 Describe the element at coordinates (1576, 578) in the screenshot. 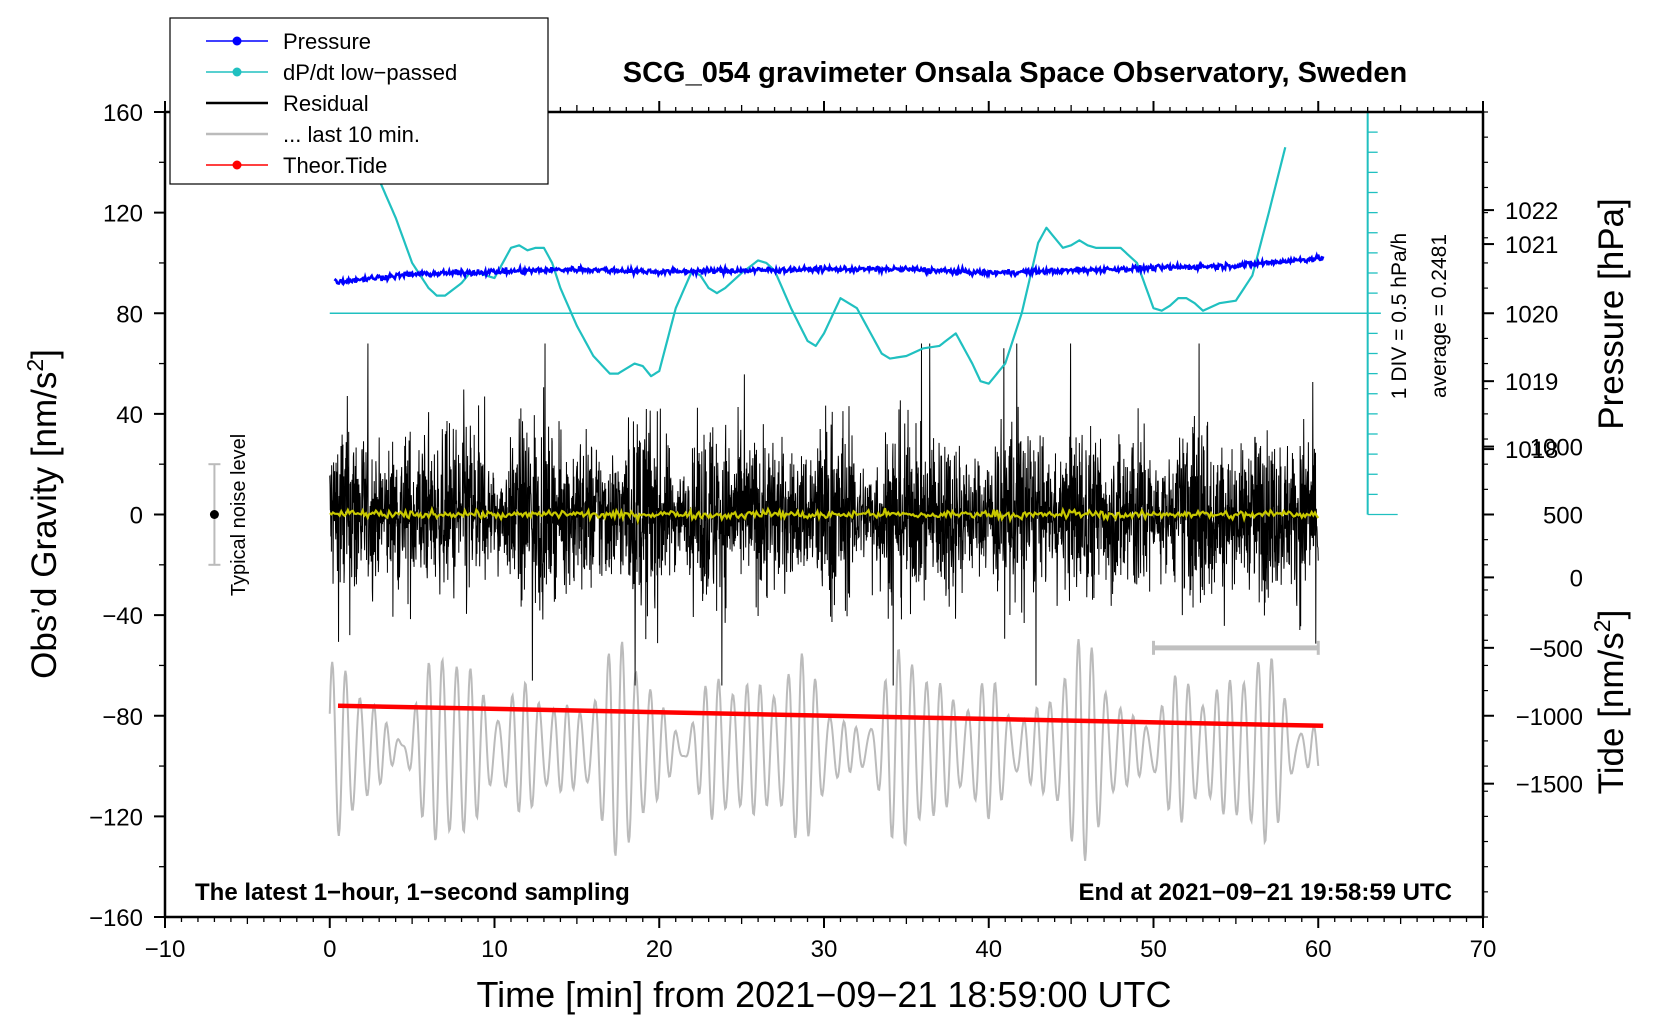

I see `tide-tick-label: 0` at that location.